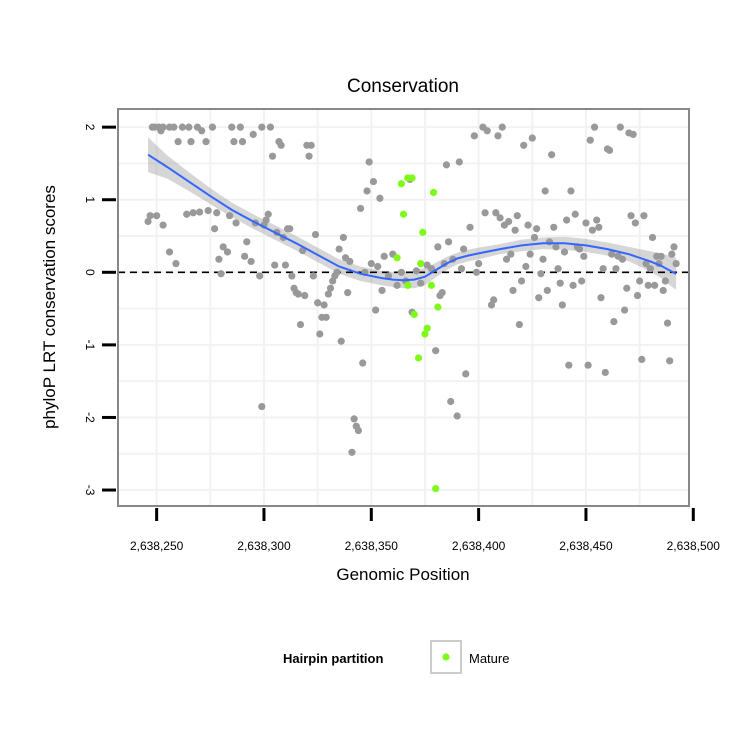 The image size is (750, 750). What do you see at coordinates (446, 657) in the screenshot?
I see `legend-key-mature-dot` at bounding box center [446, 657].